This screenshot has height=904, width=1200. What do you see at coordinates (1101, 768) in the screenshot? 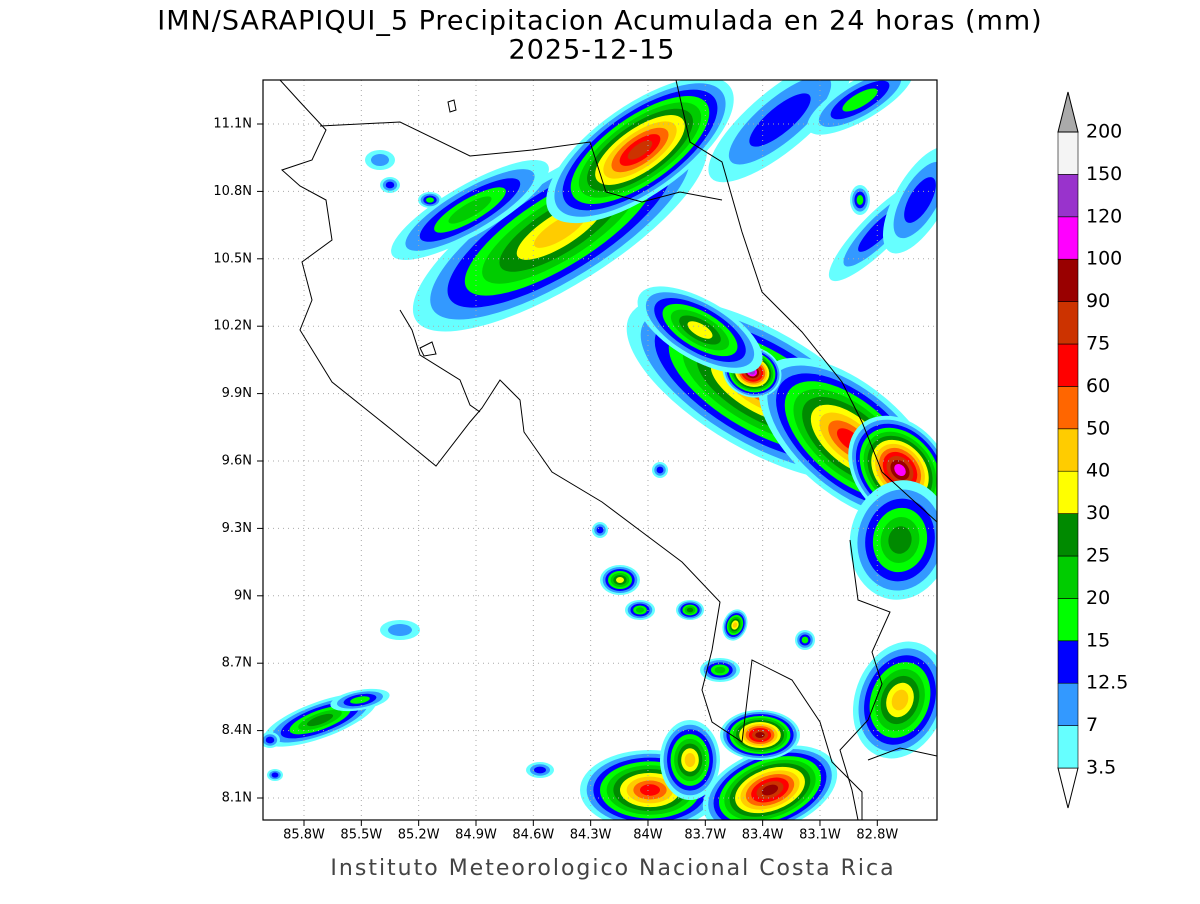
I see `colorbar-label: 3.5` at bounding box center [1101, 768].